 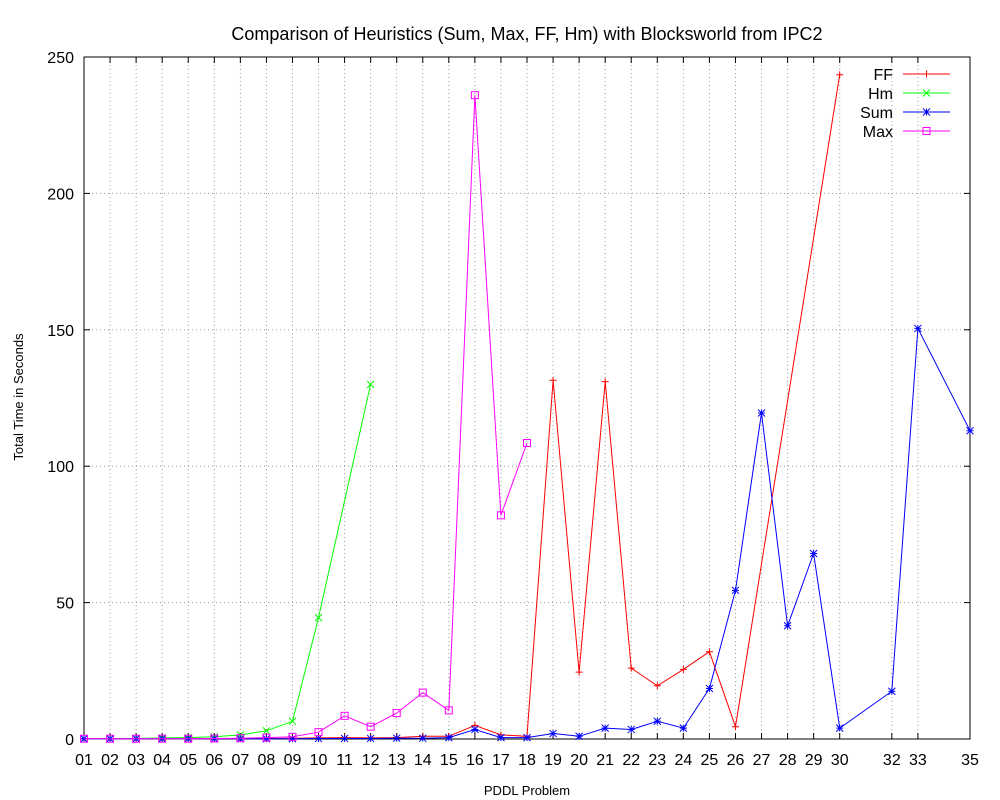 What do you see at coordinates (527, 790) in the screenshot?
I see `x-axis-label: PDDL Problem` at bounding box center [527, 790].